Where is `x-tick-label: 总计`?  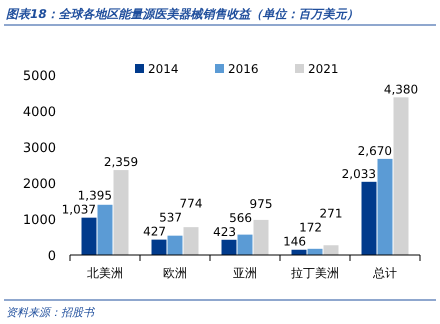 x-tick-label: 总计 is located at coordinates (384, 273).